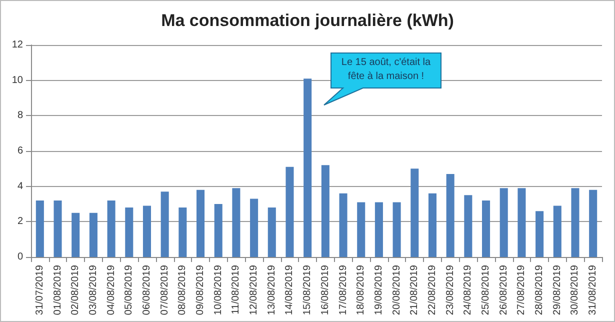 This screenshot has width=615, height=322. I want to click on x-tick-label: 17/08/2019, so click(343, 290).